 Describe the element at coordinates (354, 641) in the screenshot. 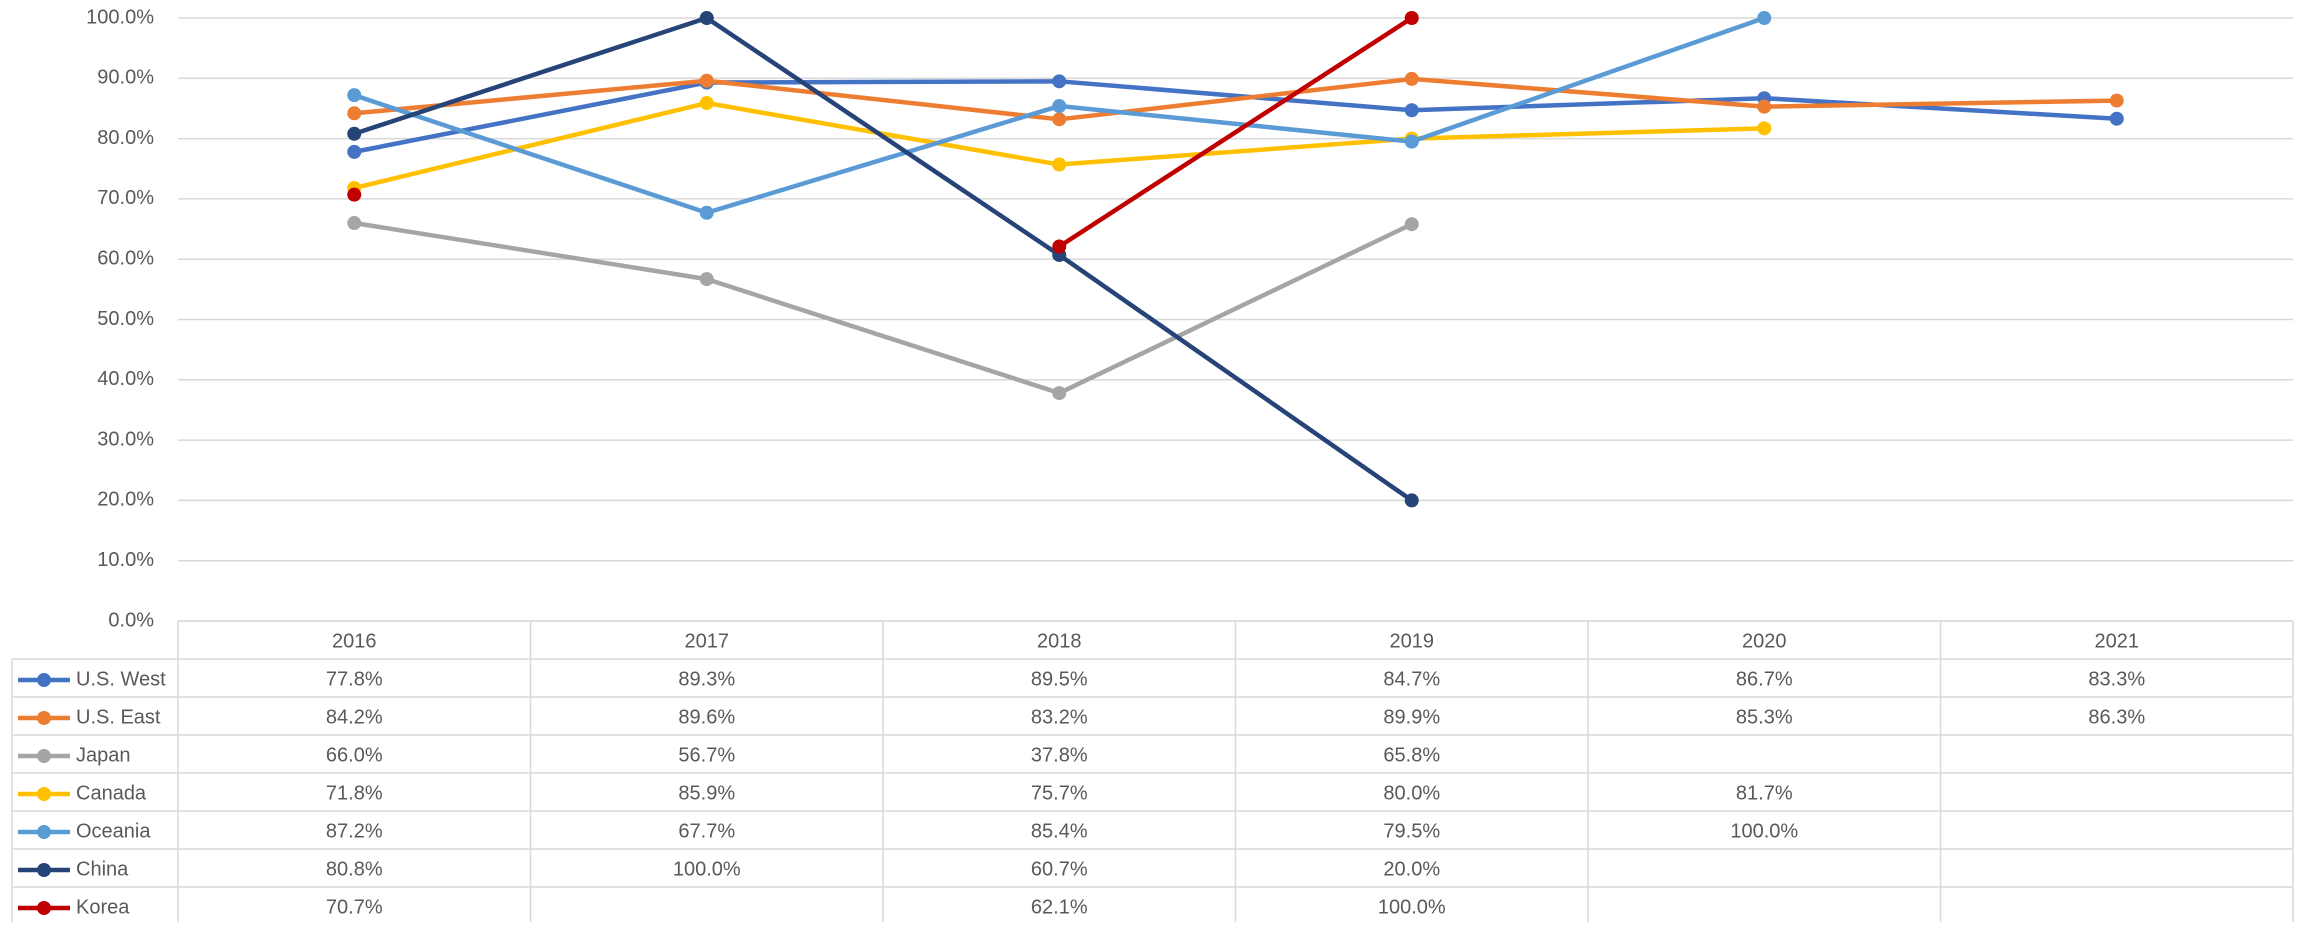

I see `x-tick-label: 2016` at that location.